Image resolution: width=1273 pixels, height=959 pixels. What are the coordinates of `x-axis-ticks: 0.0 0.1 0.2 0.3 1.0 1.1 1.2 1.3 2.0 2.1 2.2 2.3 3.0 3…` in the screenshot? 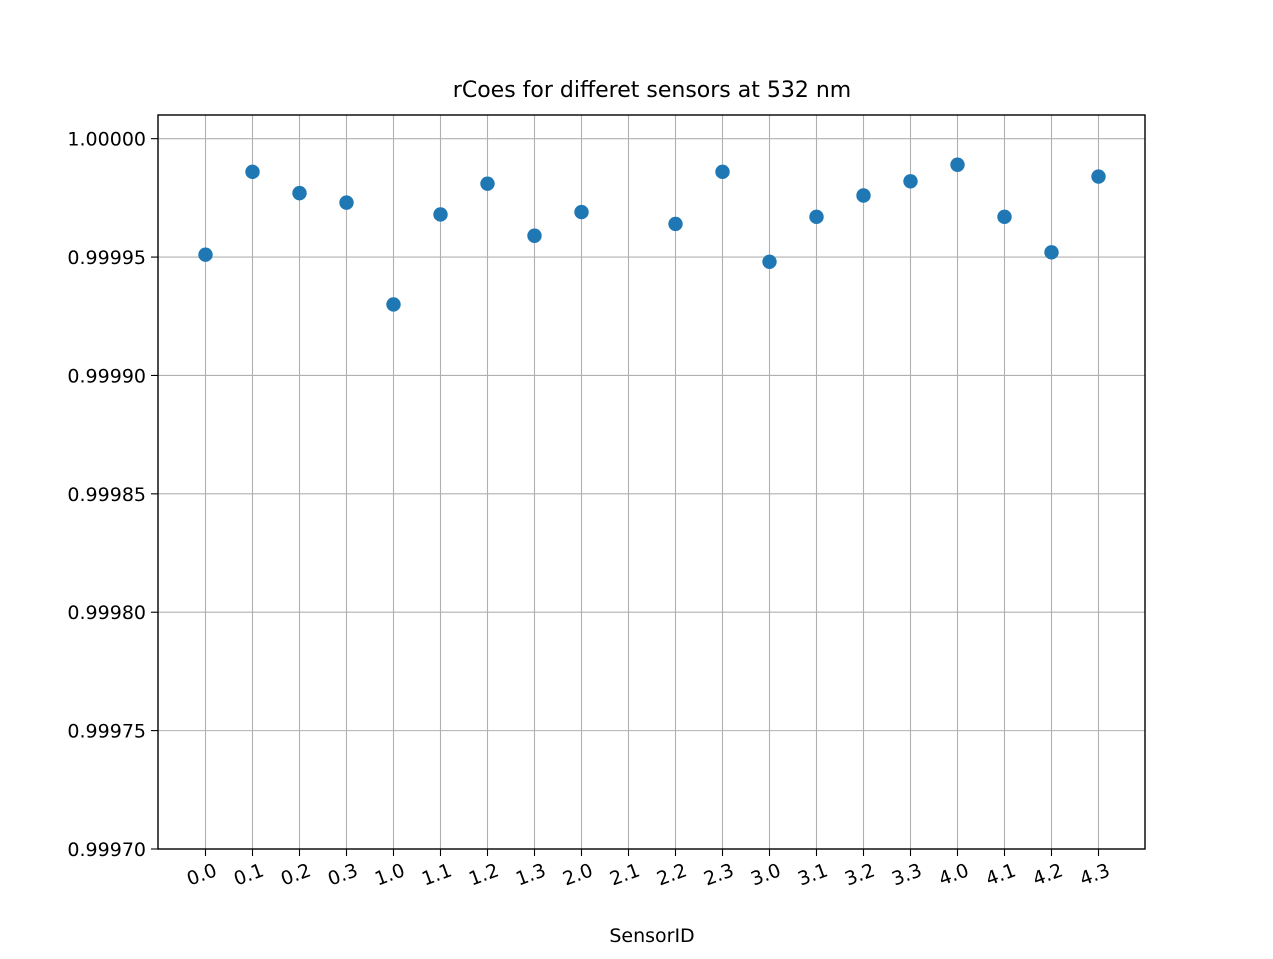 It's located at (648, 869).